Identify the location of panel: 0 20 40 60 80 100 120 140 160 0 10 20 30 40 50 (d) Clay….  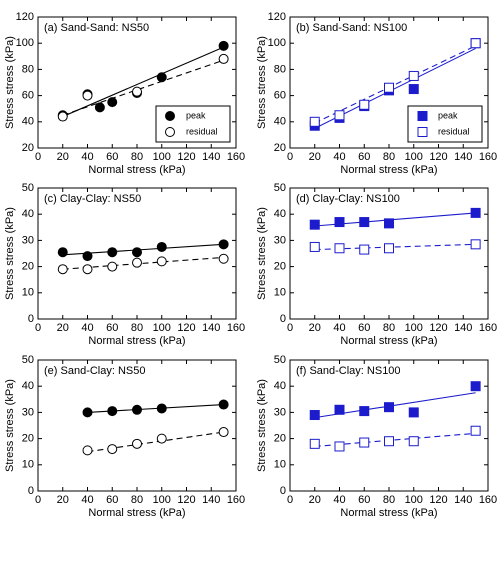
(376, 264).